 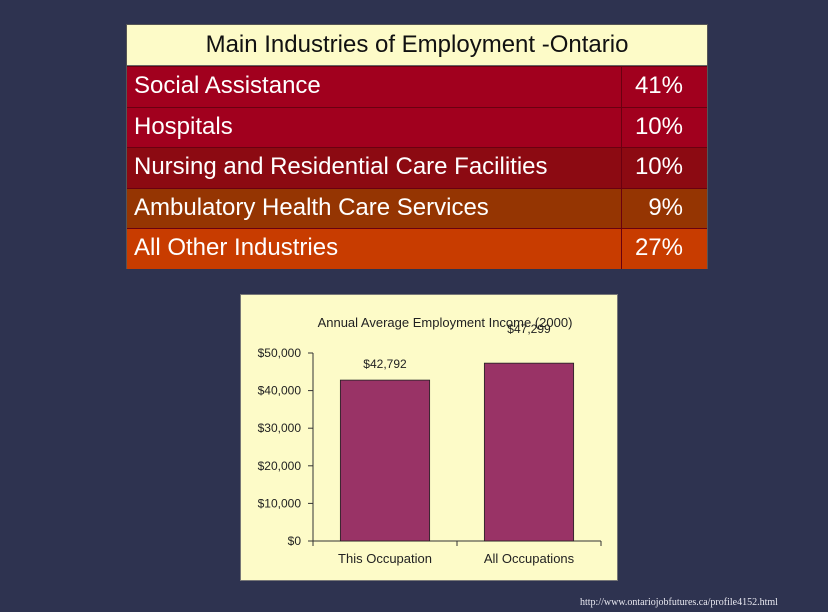 What do you see at coordinates (529, 329) in the screenshot?
I see `bar-value-label: $47,299` at bounding box center [529, 329].